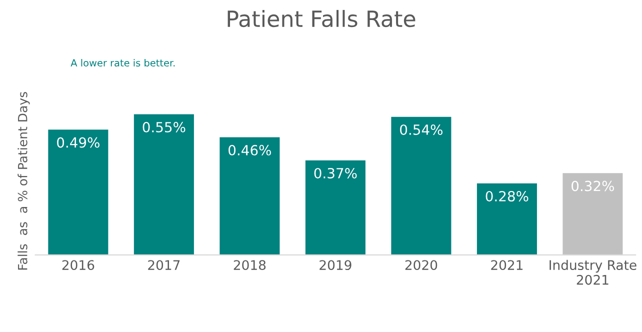 This screenshot has width=642, height=332. Describe the element at coordinates (78, 265) in the screenshot. I see `x-tick-label: 2016` at that location.